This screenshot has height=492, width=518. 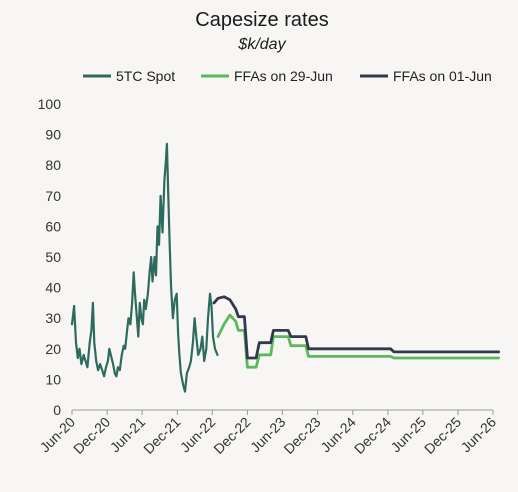 What do you see at coordinates (372, 435) in the screenshot?
I see `x-tick-label: Dec-24` at bounding box center [372, 435].